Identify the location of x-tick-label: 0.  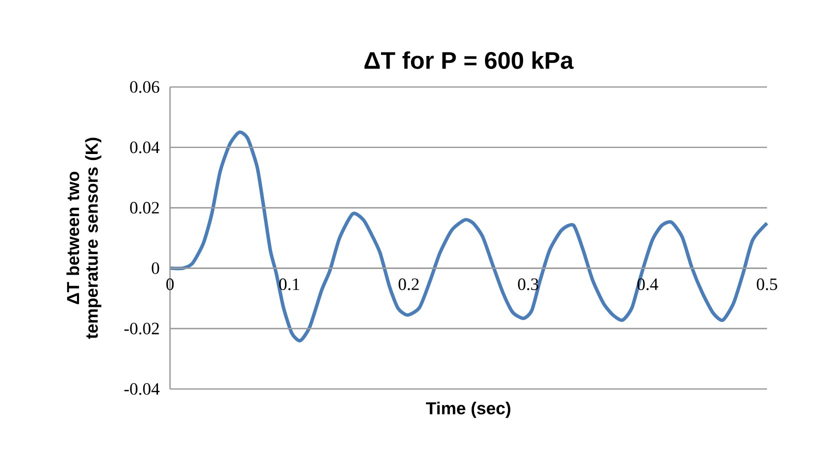
(170, 284).